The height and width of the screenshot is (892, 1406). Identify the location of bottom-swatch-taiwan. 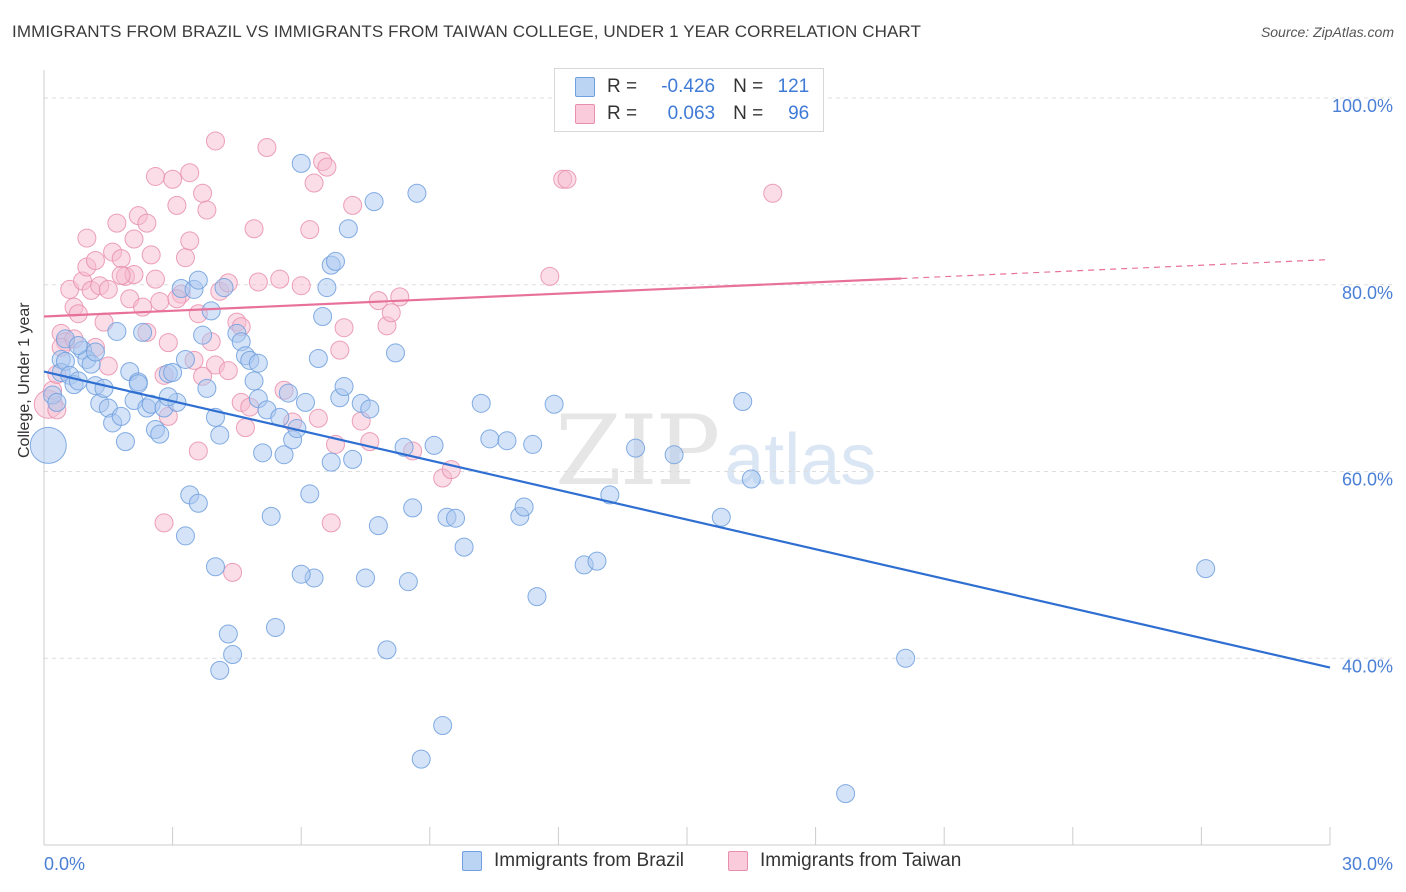
(738, 861).